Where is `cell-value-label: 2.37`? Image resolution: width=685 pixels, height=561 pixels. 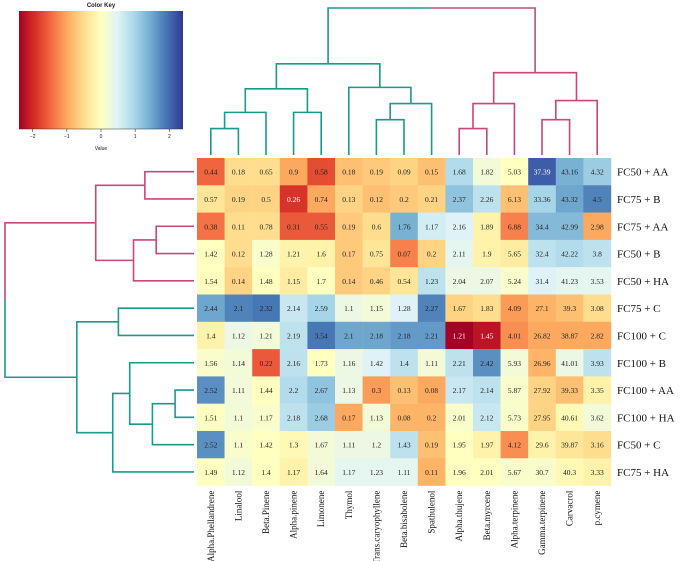
cell-value-label: 2.37 is located at coordinates (459, 199).